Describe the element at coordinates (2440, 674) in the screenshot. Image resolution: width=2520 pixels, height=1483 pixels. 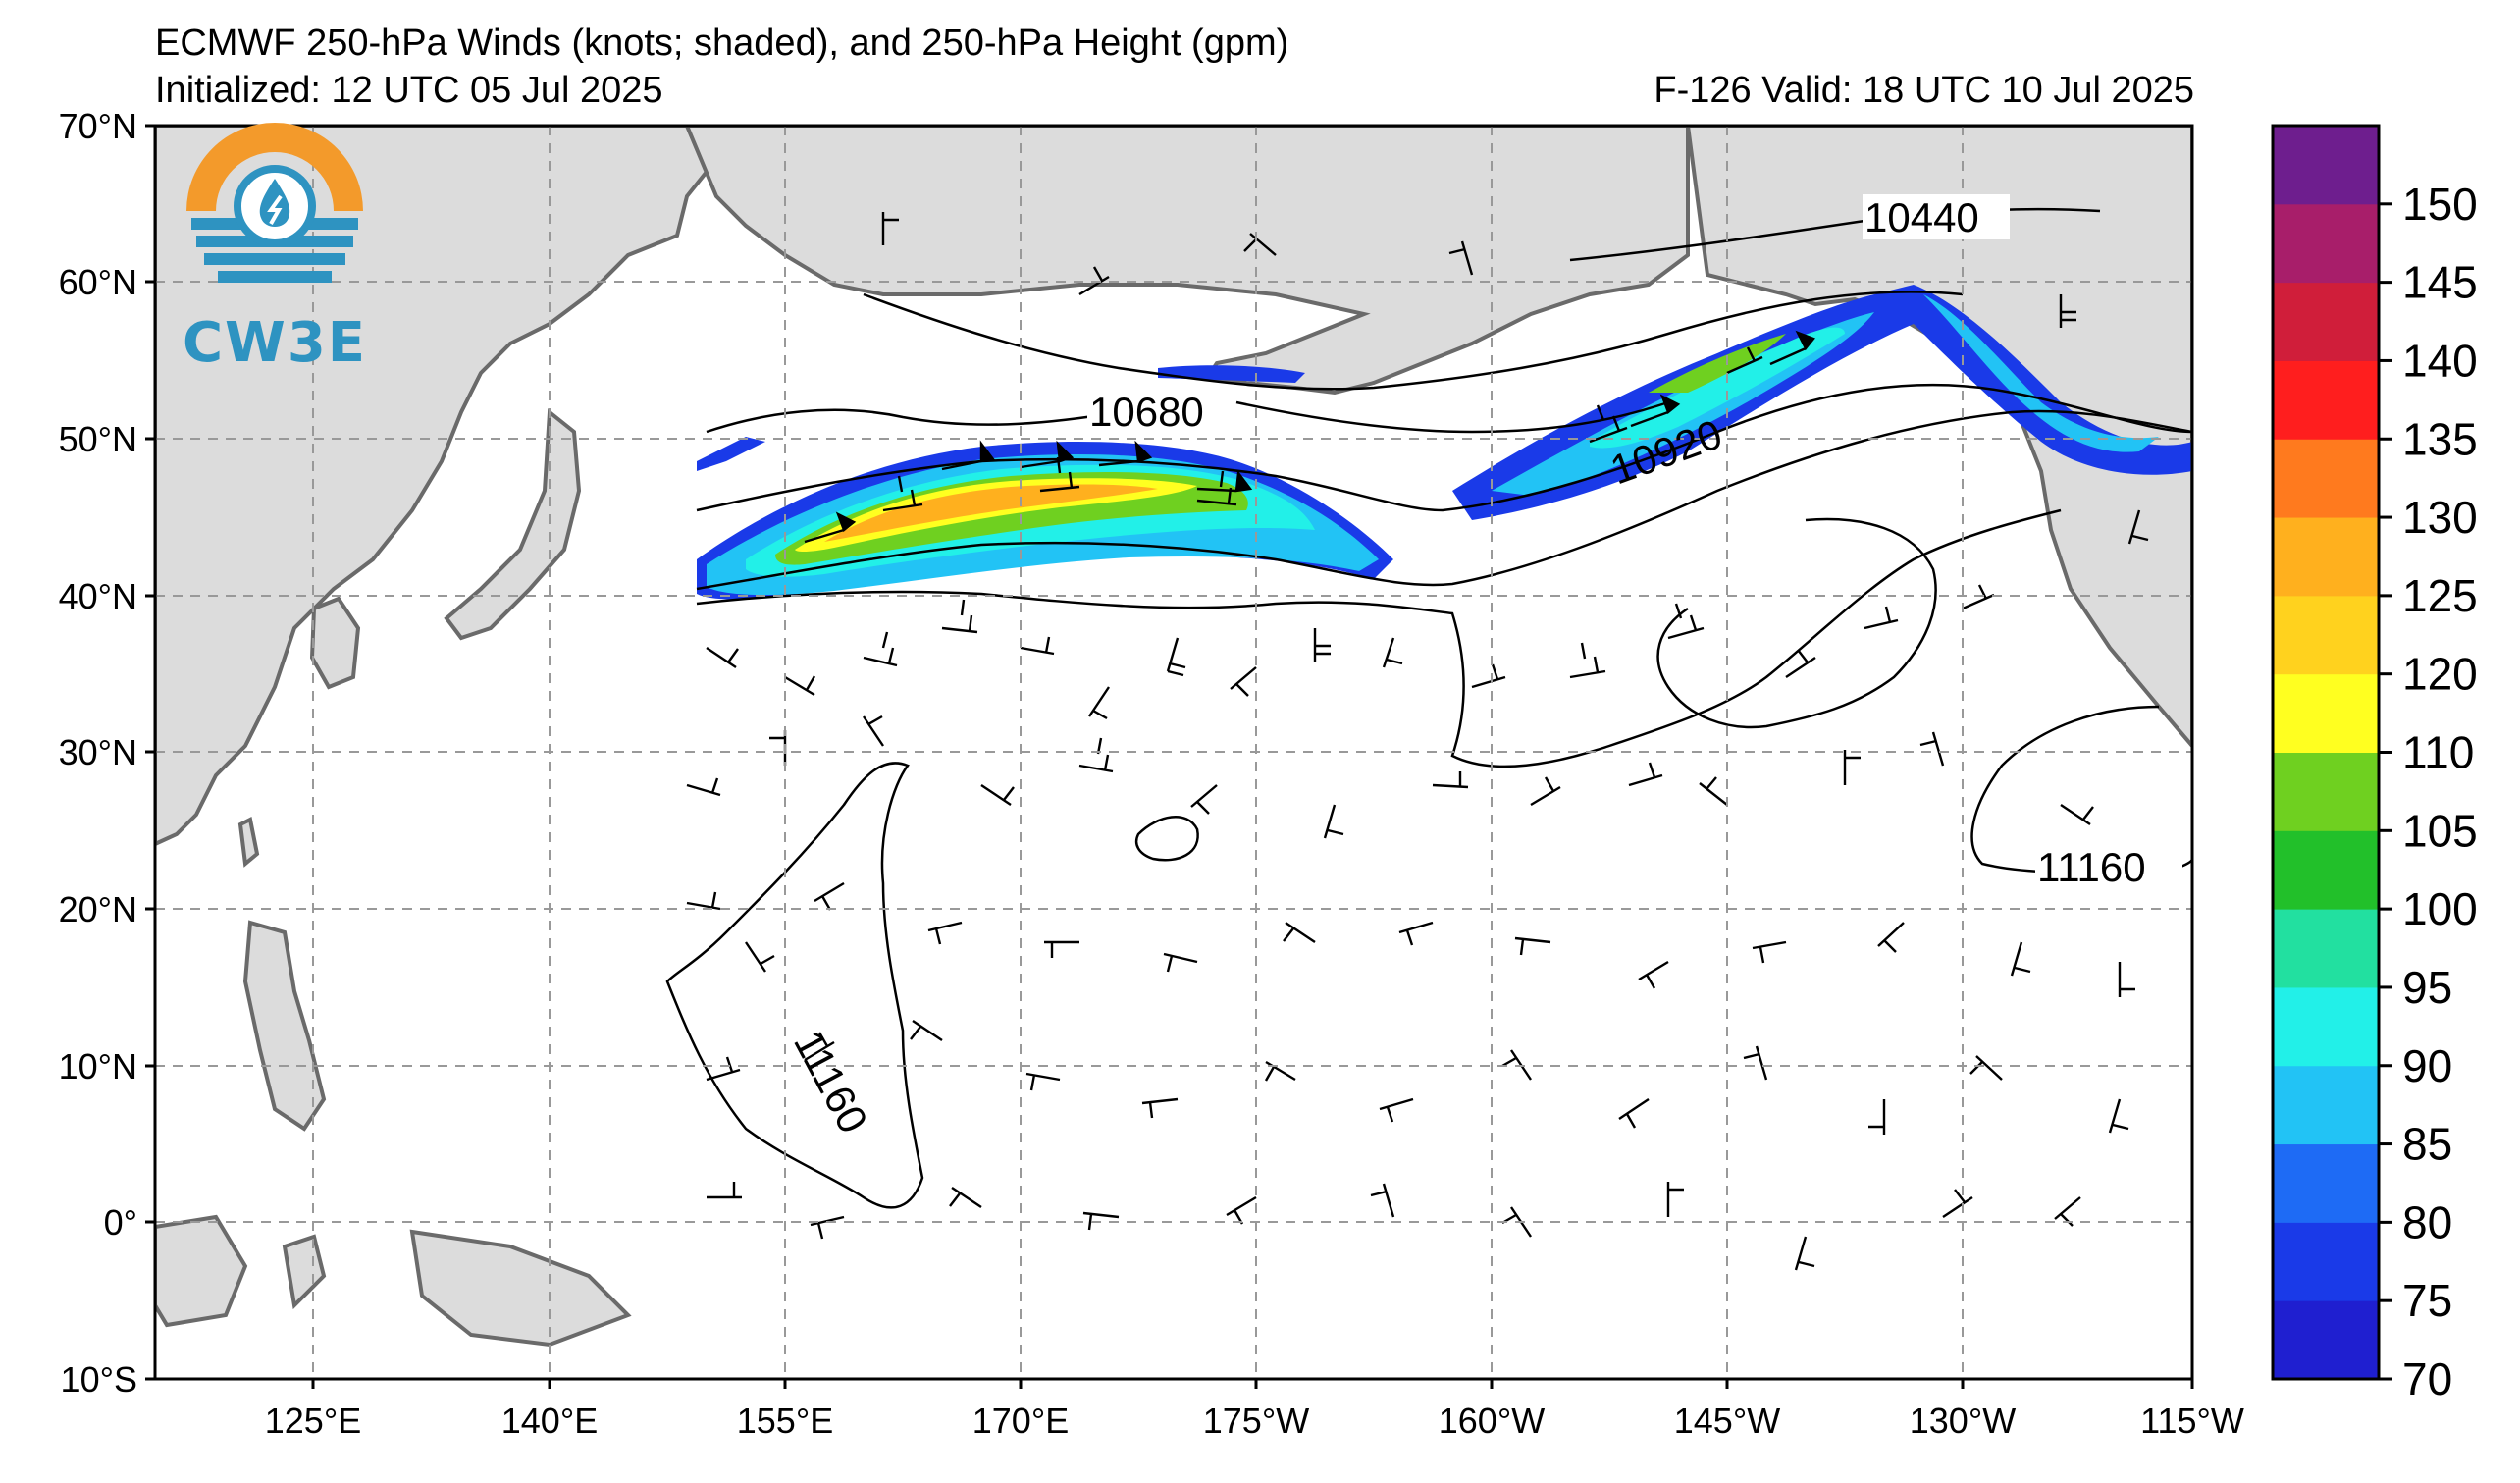
I see `colorbar-tick-label: 120` at that location.